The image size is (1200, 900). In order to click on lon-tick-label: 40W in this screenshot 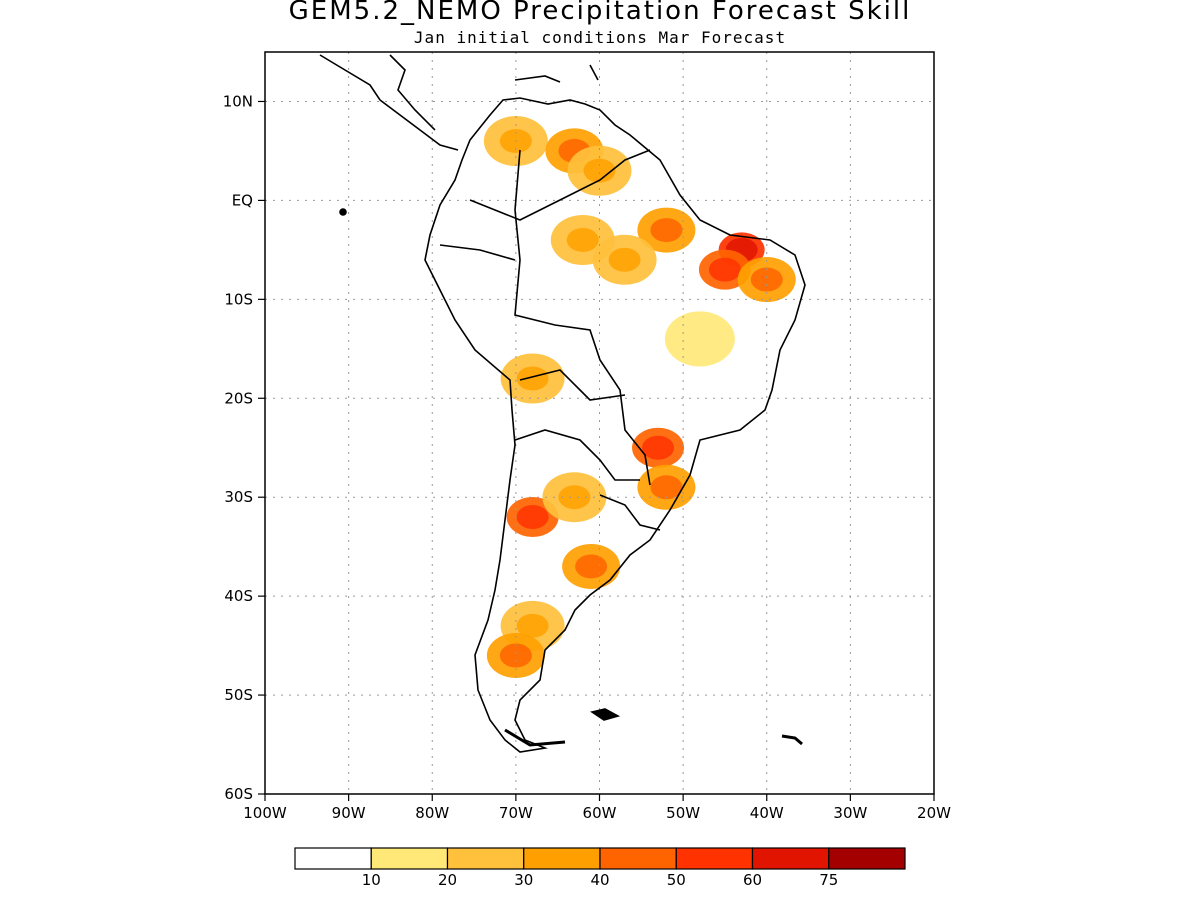, I will do `click(767, 813)`.